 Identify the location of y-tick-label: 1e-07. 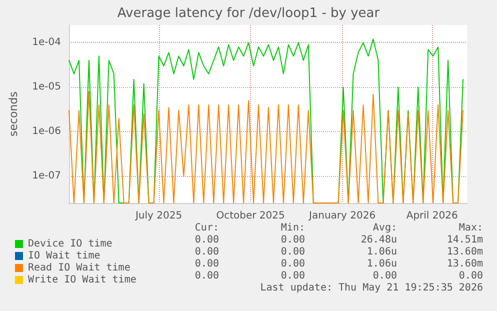
(46, 176).